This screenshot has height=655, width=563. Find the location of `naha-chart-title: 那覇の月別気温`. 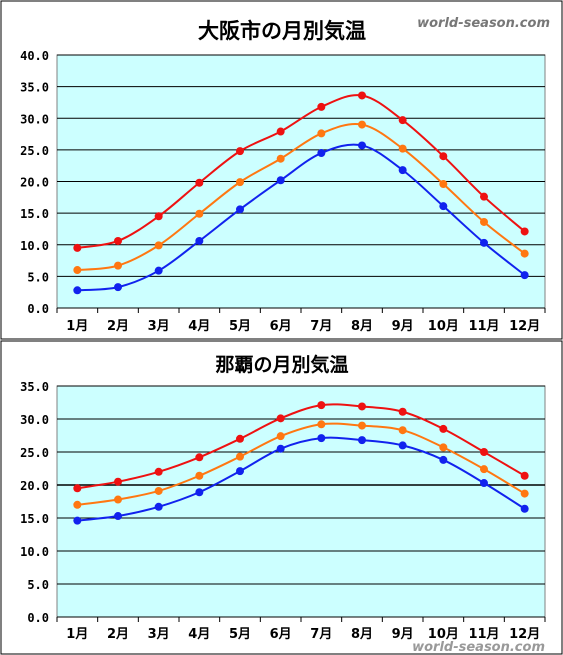

naha-chart-title: 那覇の月別気温 is located at coordinates (281, 364).